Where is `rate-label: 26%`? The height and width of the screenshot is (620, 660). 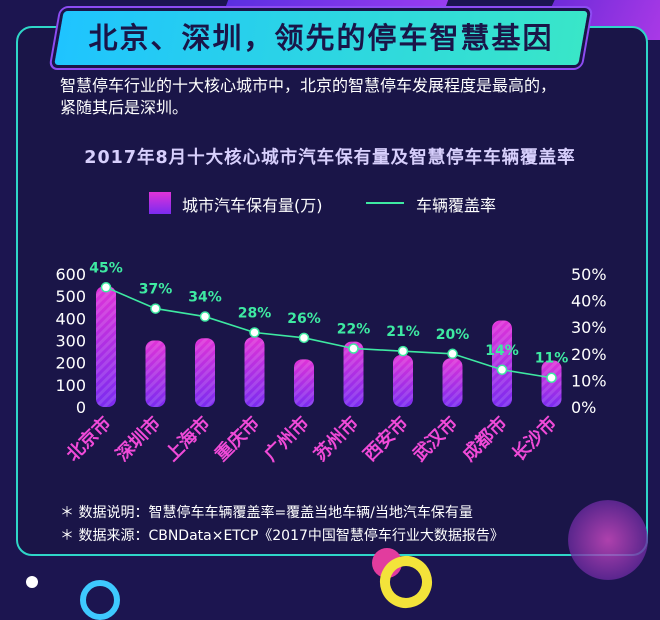
rate-label: 26% is located at coordinates (304, 319).